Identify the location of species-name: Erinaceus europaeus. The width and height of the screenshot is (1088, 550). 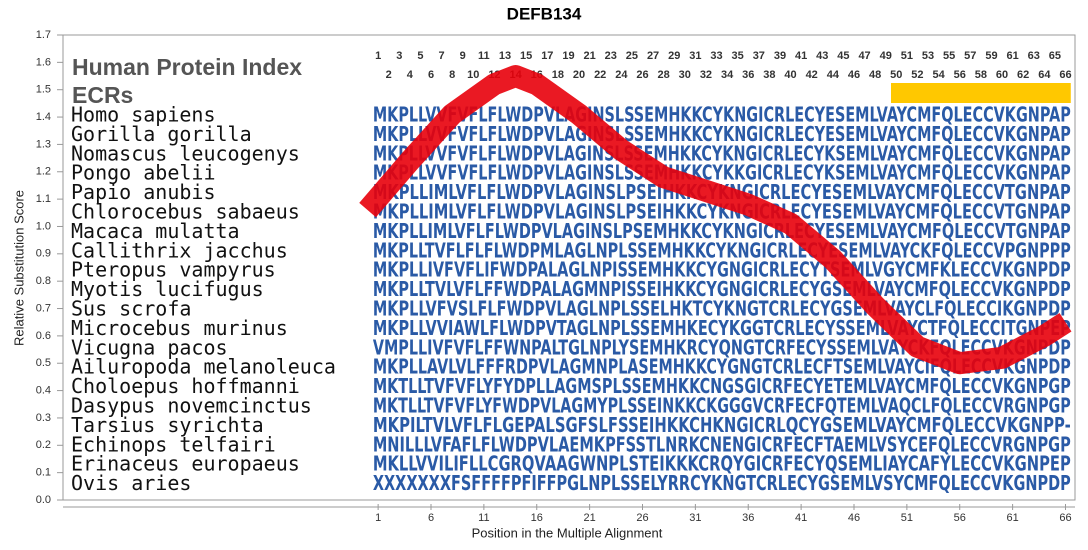
(185, 464).